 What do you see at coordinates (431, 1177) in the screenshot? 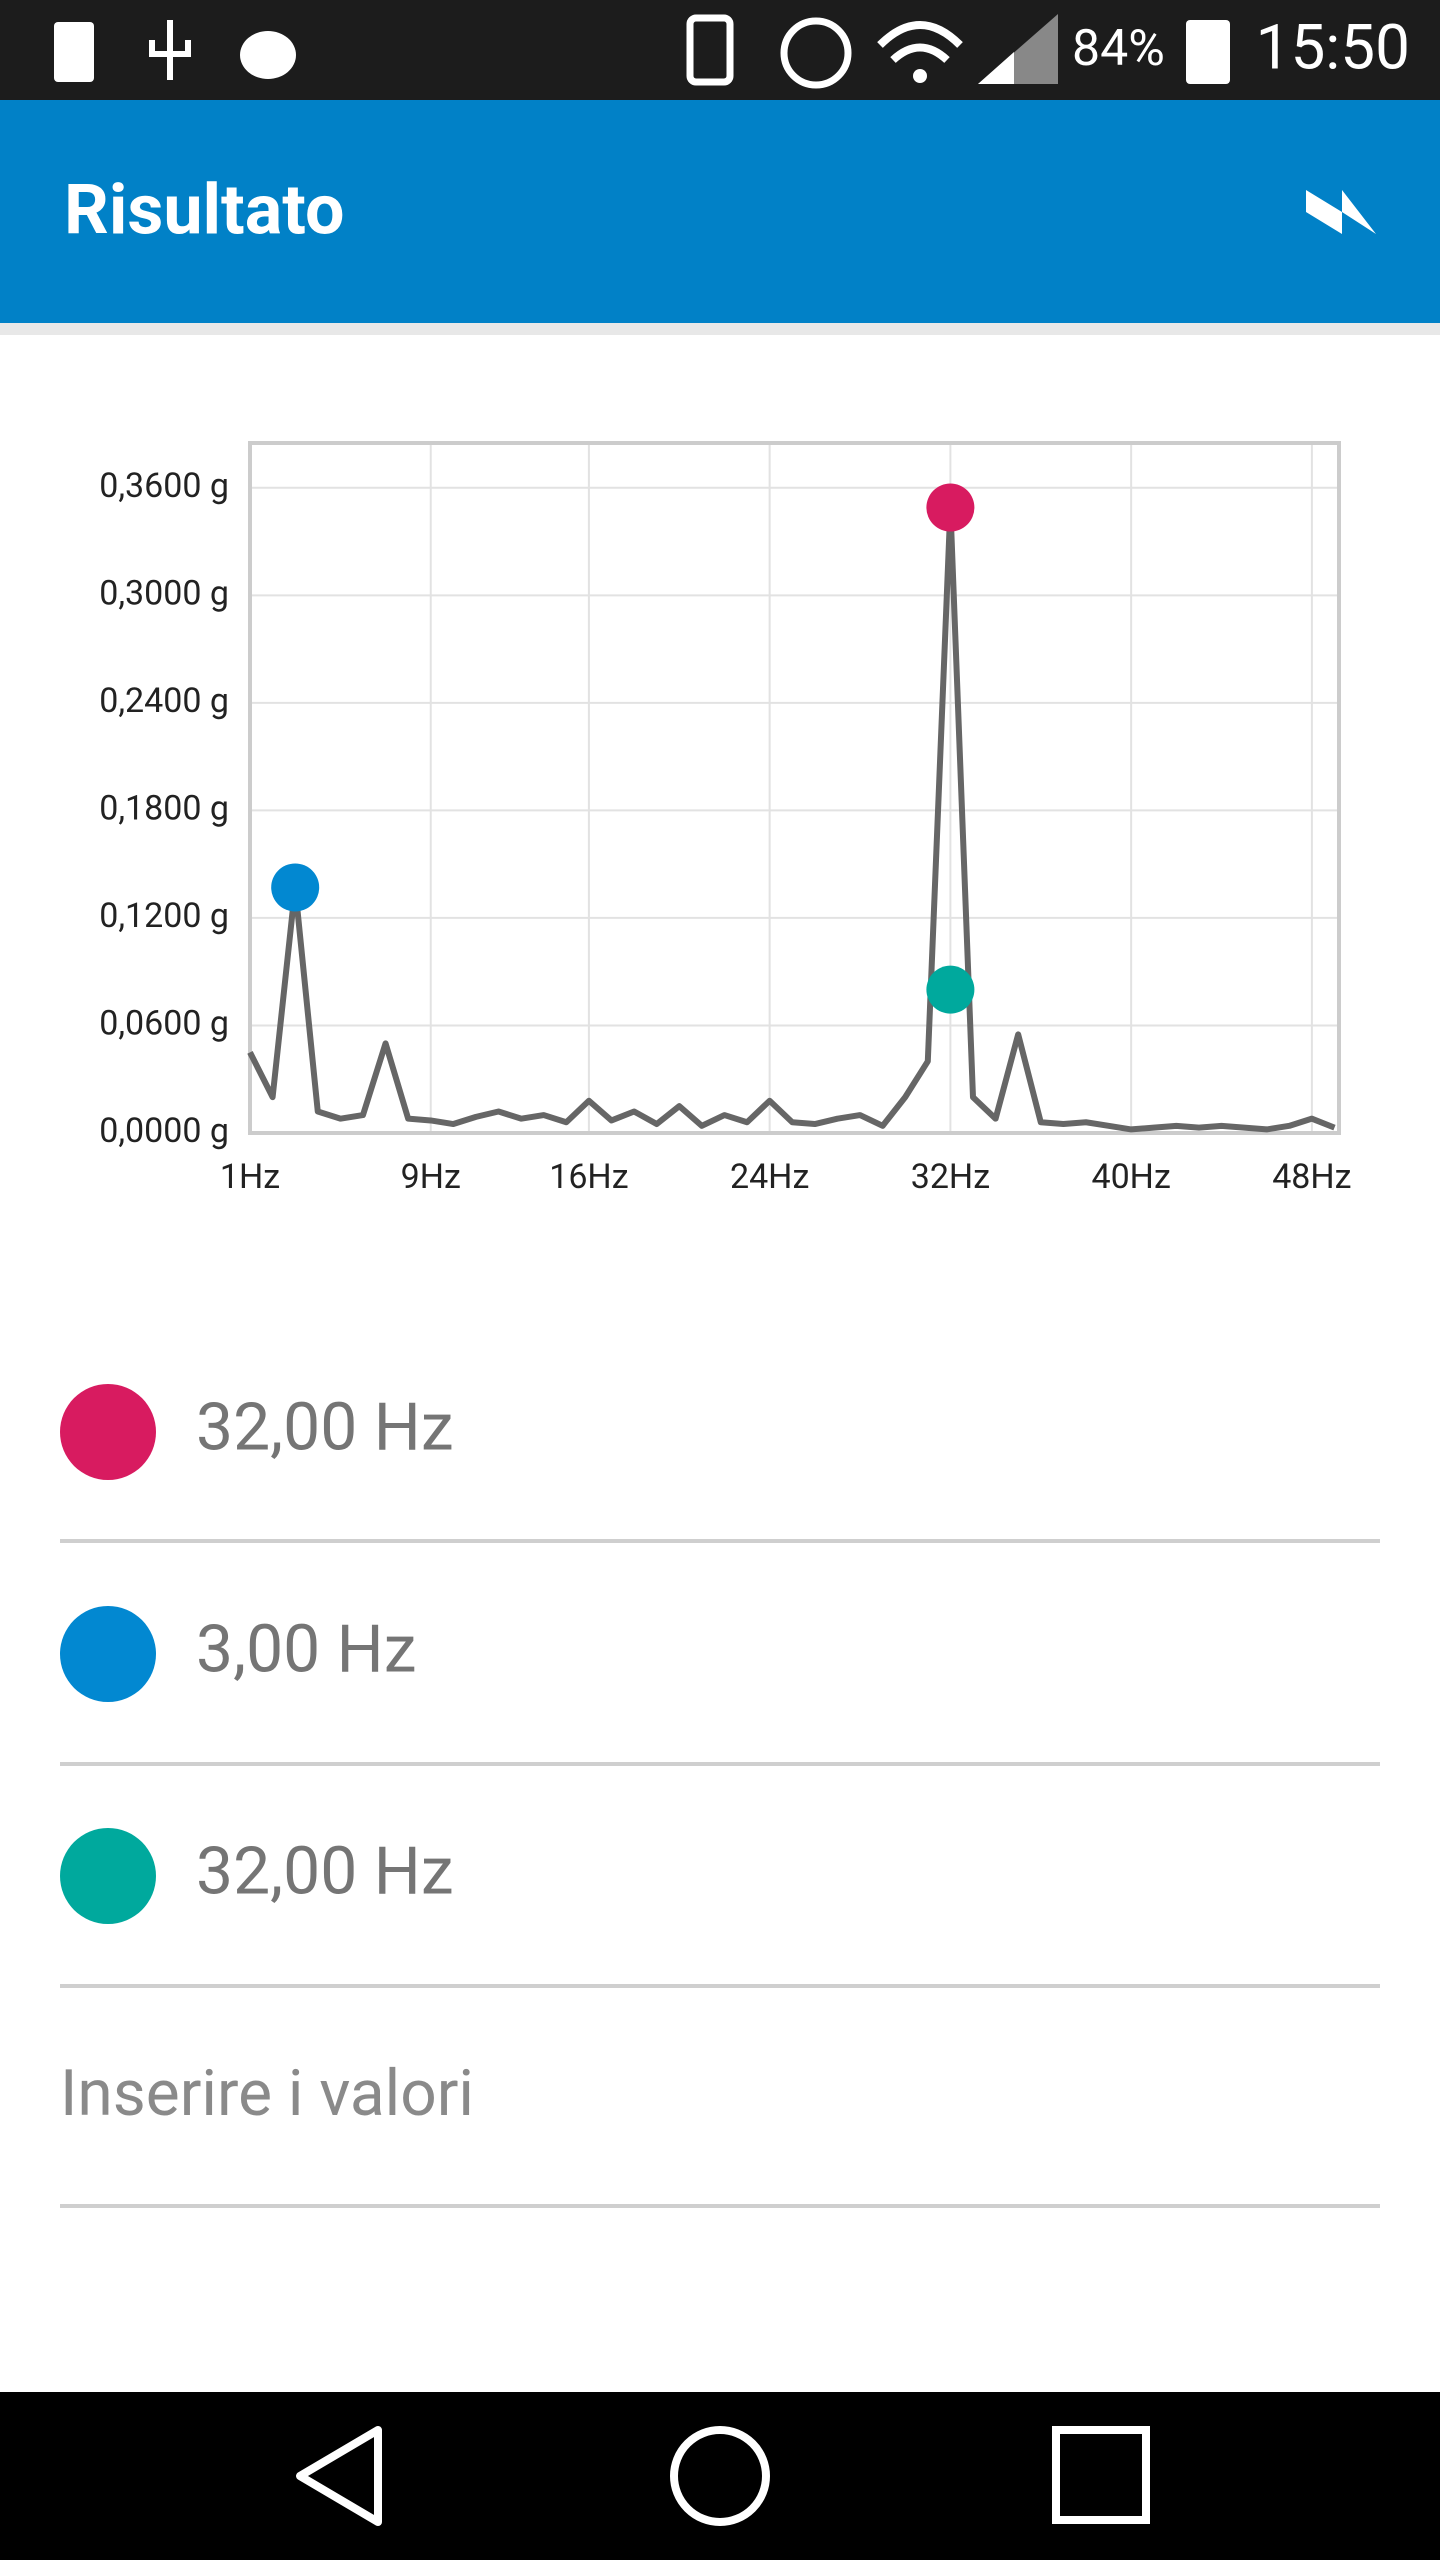
I see `x-tick-label: 9Hz` at bounding box center [431, 1177].